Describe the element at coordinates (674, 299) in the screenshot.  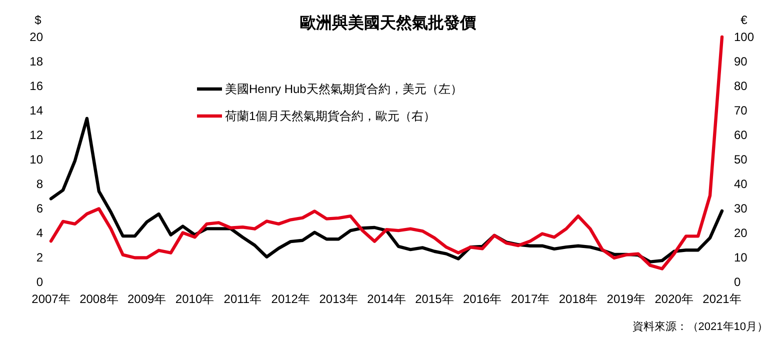
I see `x-tick-label: 2020年` at that location.